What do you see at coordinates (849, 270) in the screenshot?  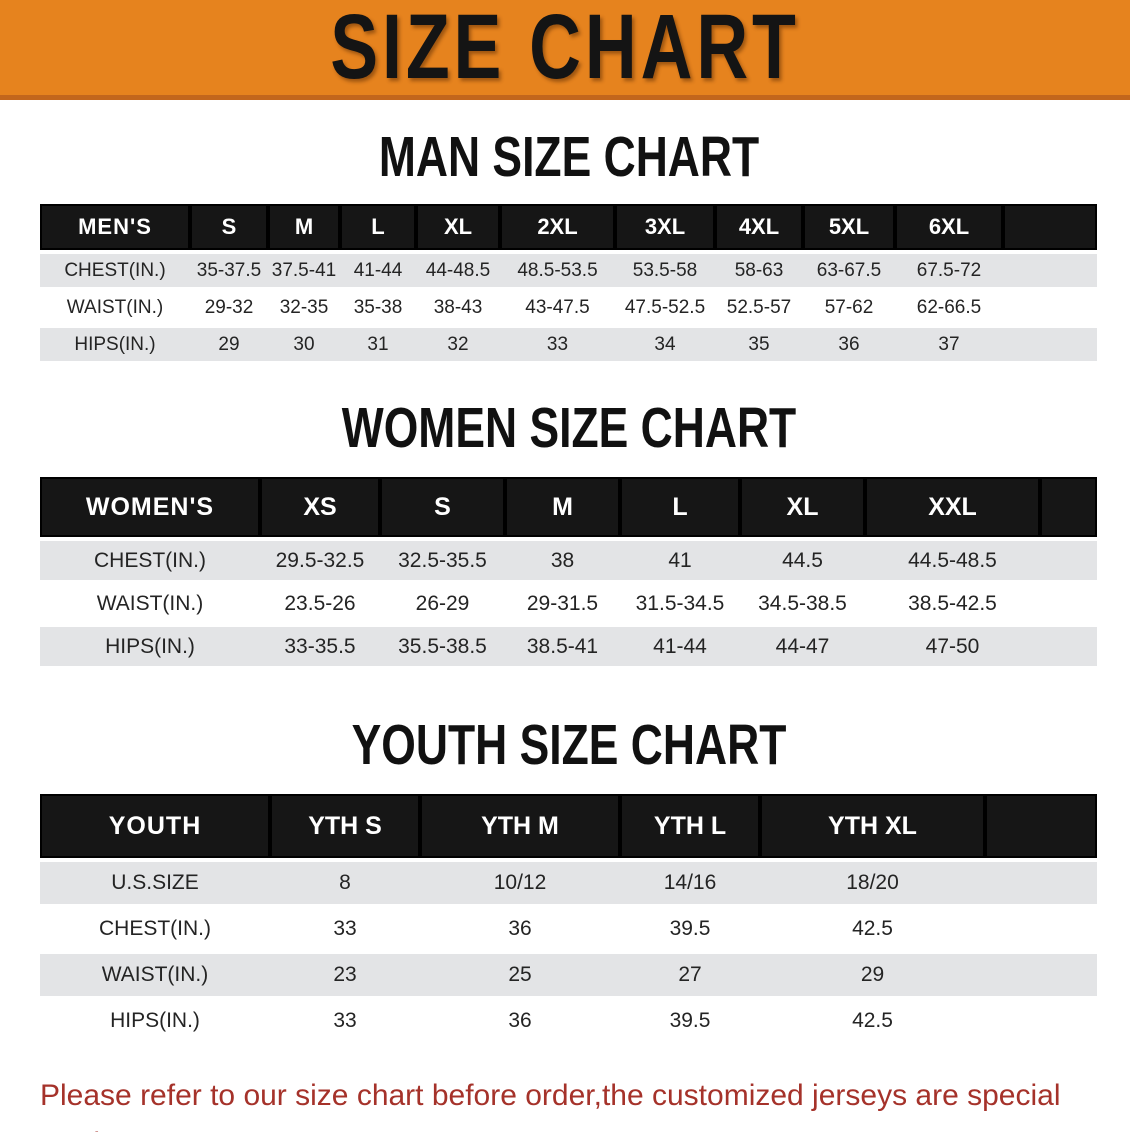 I see `size-value-cell: 63-67.5` at bounding box center [849, 270].